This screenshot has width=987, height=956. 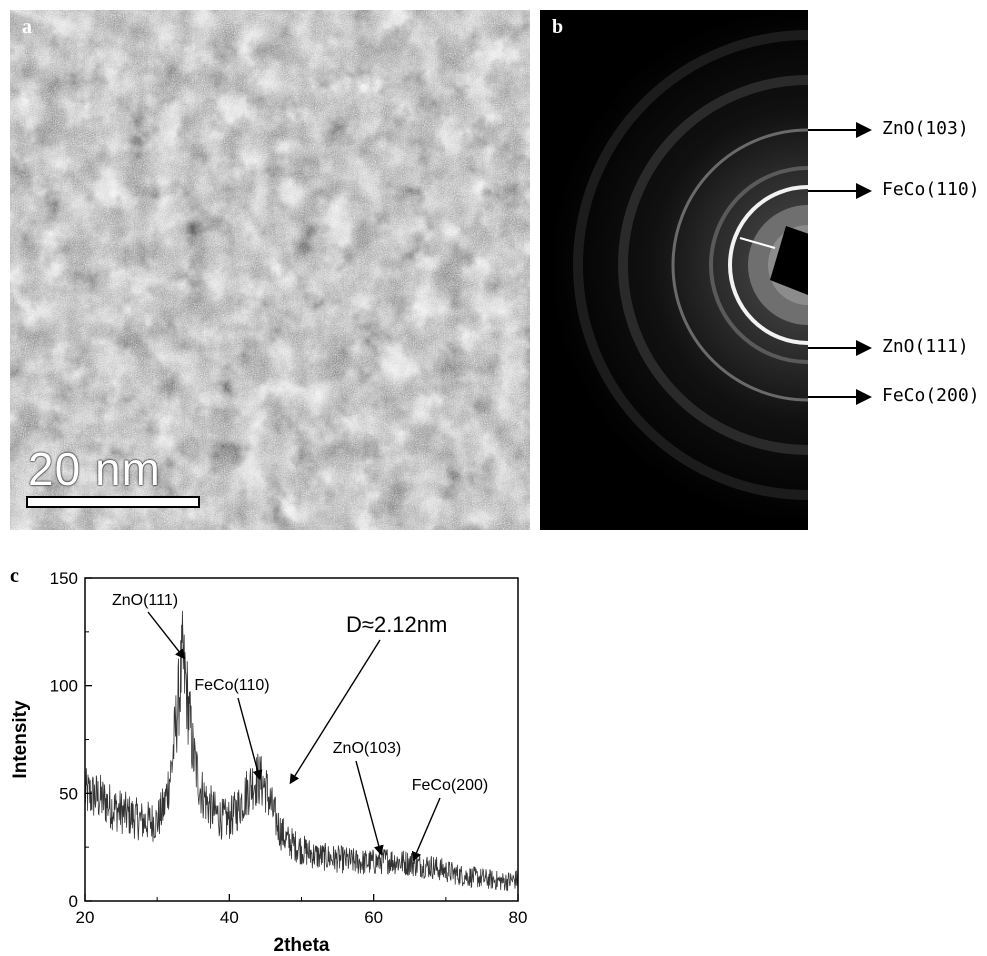 I want to click on x-tick-label: 60, so click(x=373, y=917).